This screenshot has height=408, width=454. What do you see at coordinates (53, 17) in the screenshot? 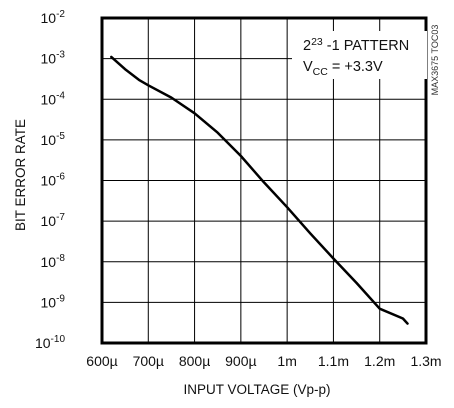
I see `y-tick-label: 10⁻²` at bounding box center [53, 17].